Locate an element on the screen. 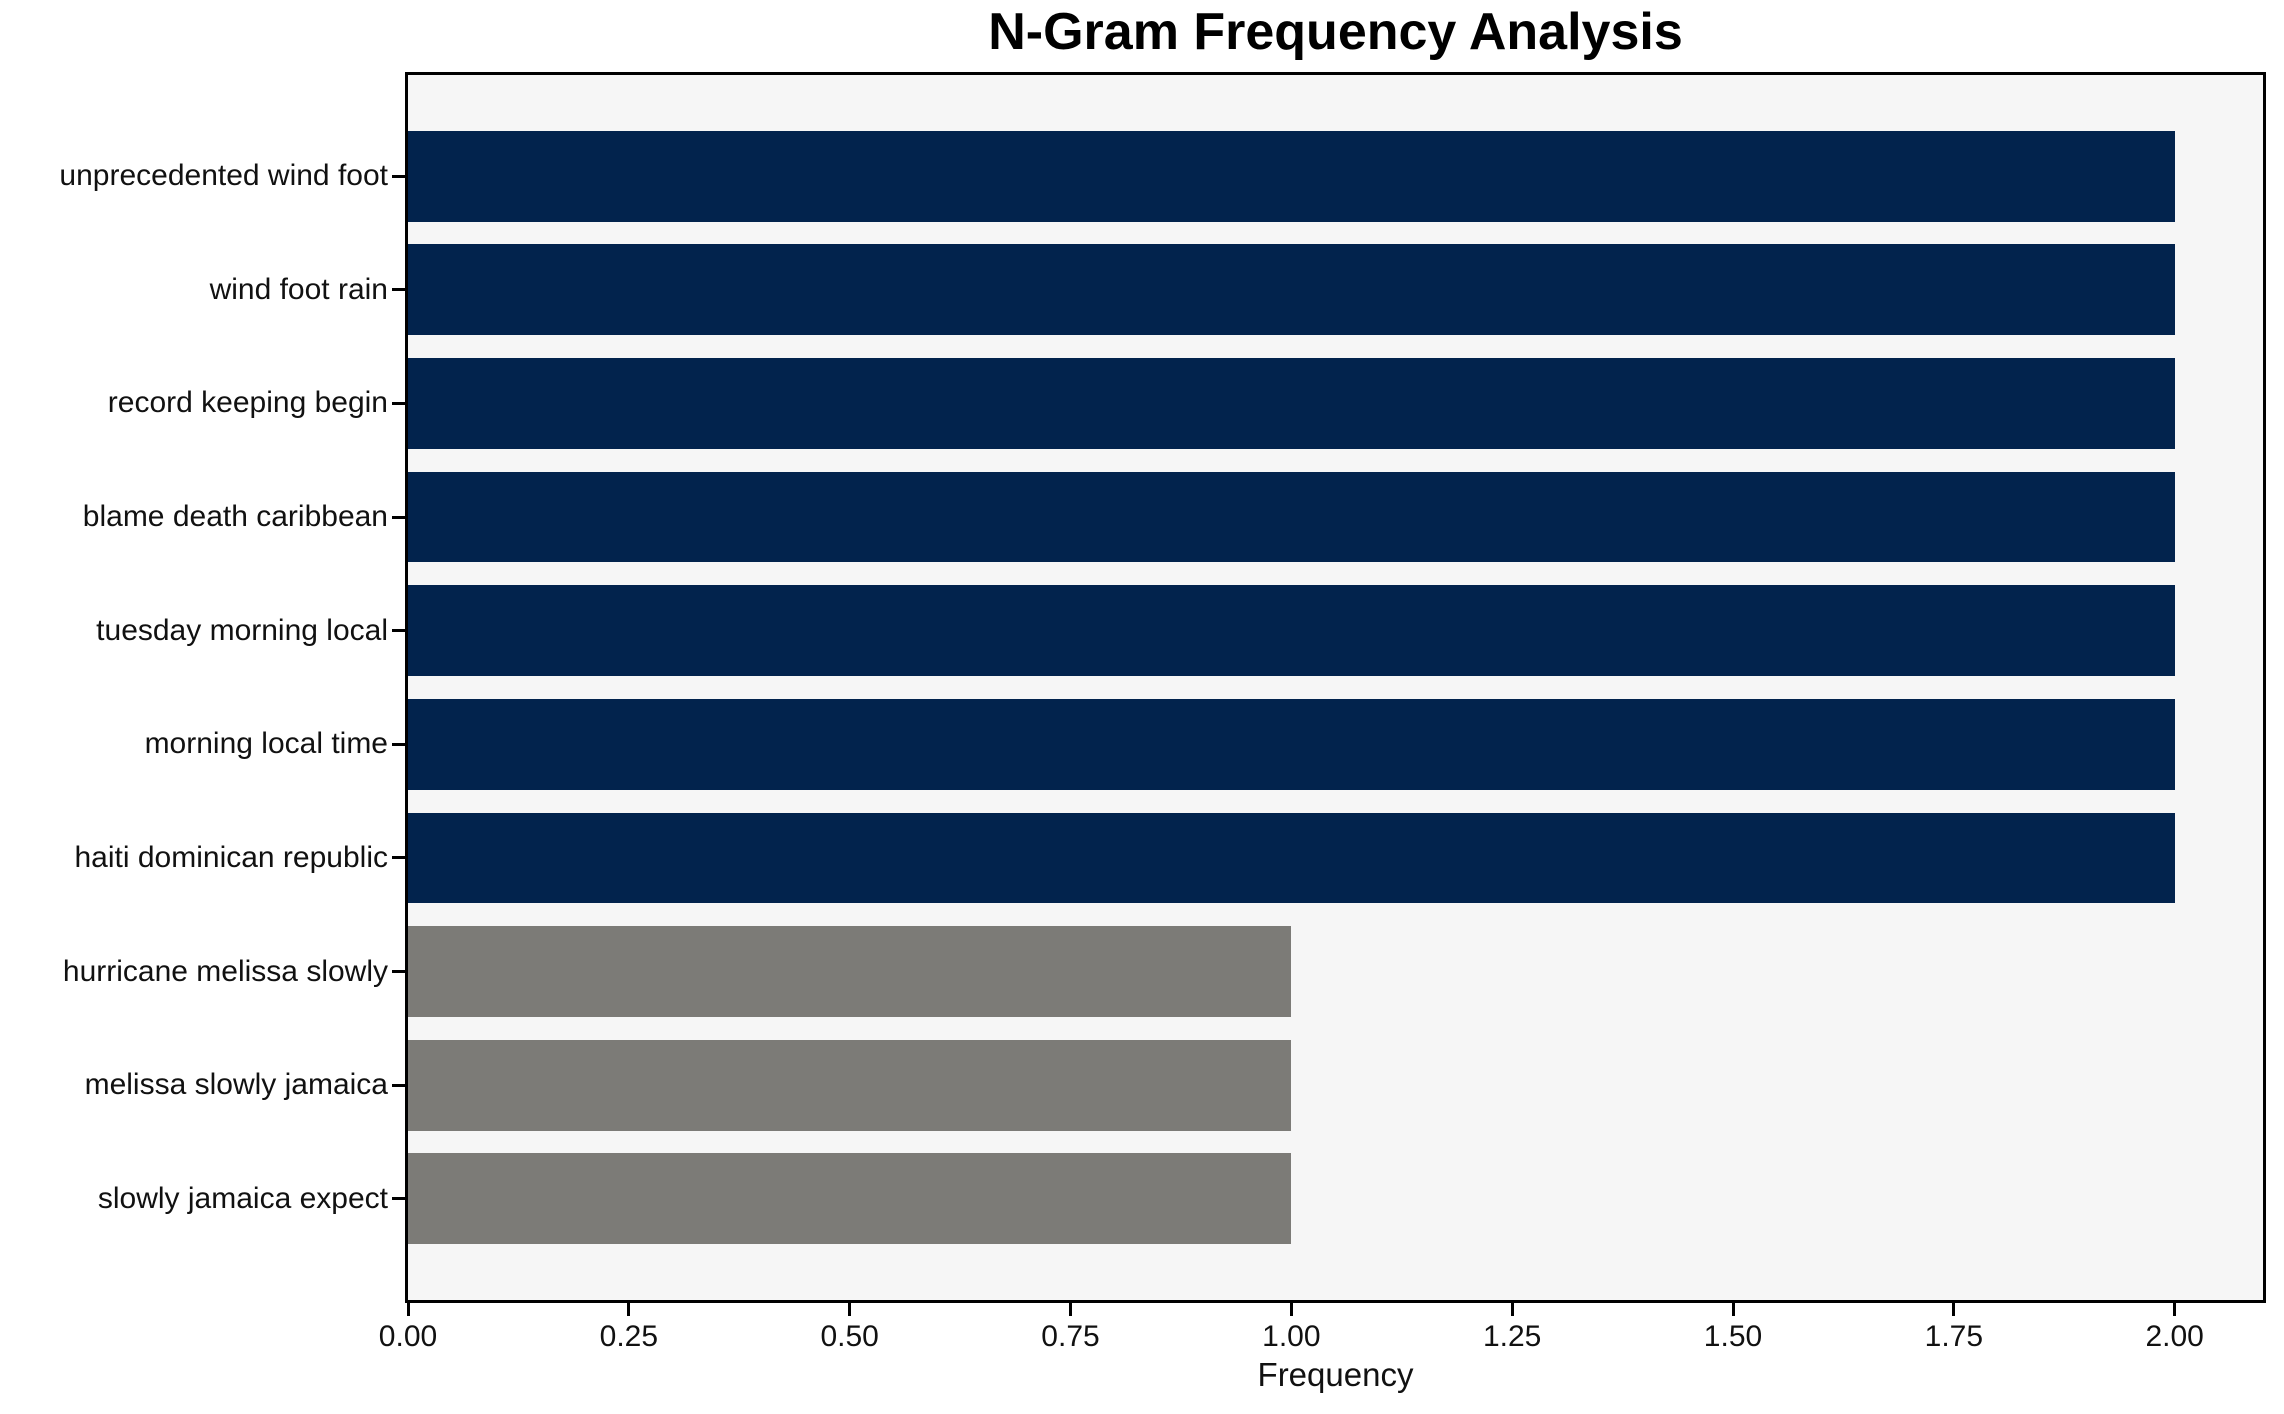 The image size is (2284, 1414). x-tick-label: 1.25 is located at coordinates (1512, 1336).